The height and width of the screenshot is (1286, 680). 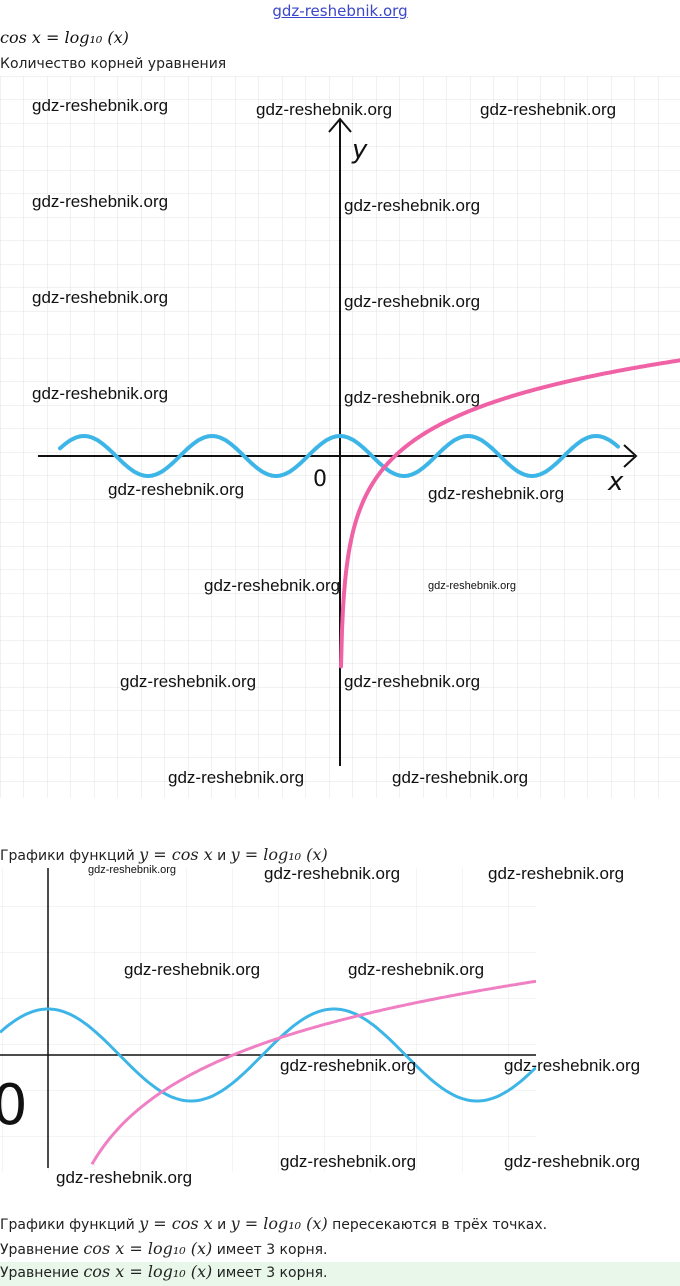 I want to click on x-axis-arrow, so click(x=630, y=456).